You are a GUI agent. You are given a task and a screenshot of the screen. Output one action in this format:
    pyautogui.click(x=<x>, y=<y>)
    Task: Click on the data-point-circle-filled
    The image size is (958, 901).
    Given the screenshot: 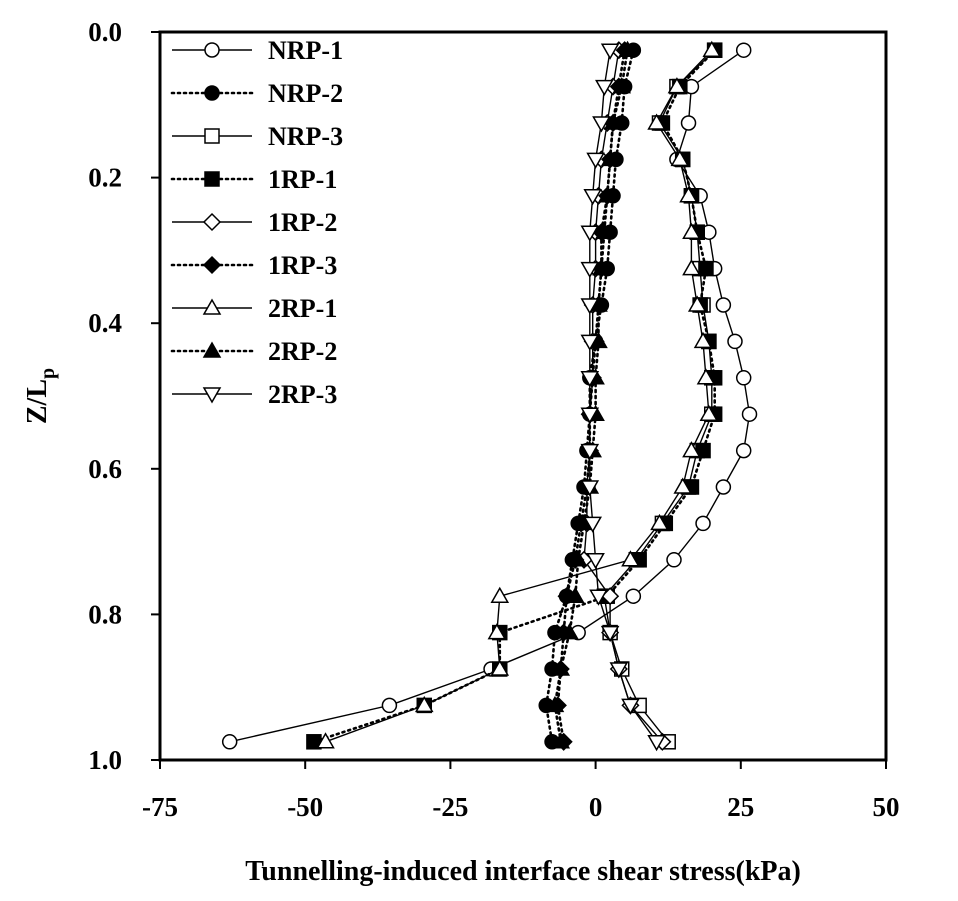 What is the action you would take?
    pyautogui.click(x=212, y=93)
    